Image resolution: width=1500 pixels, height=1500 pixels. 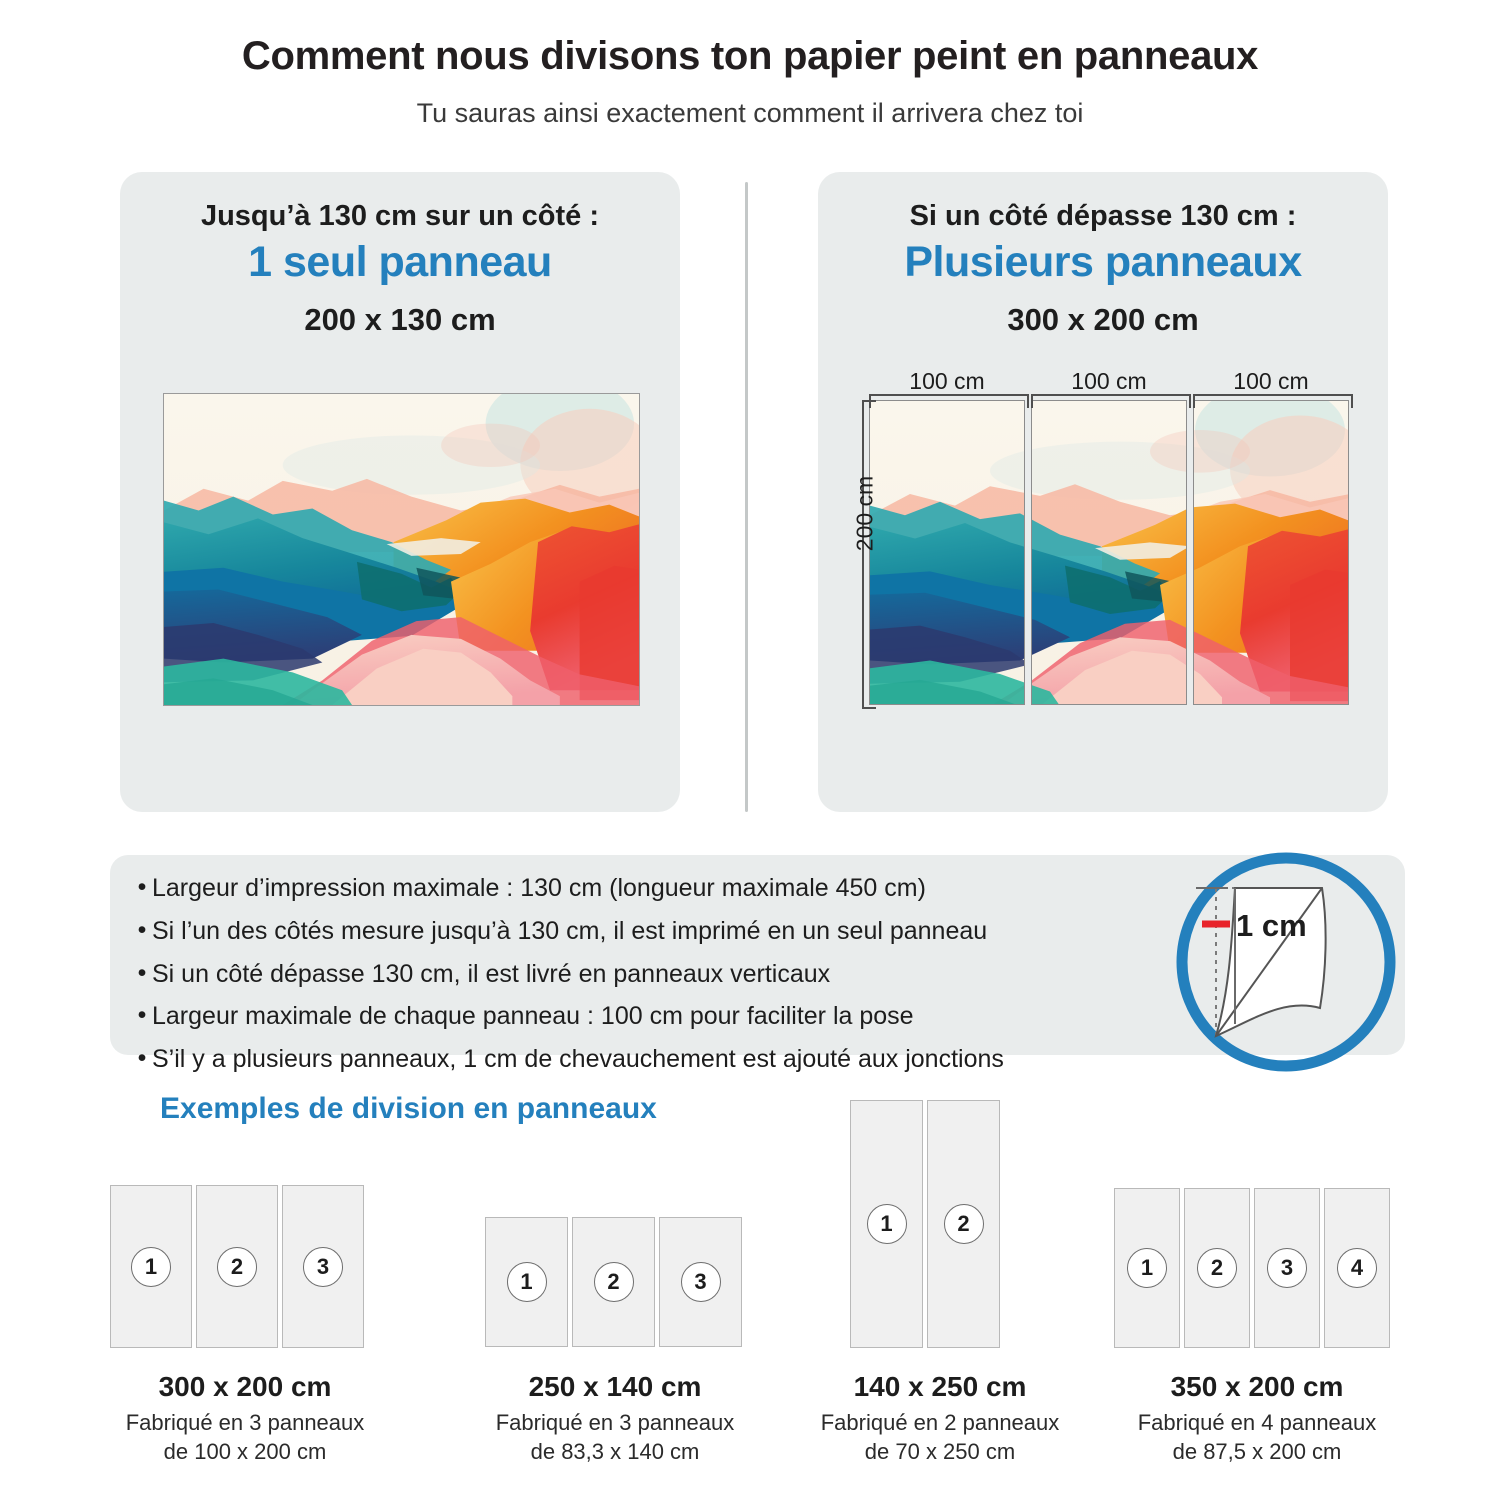 What do you see at coordinates (1252, 1268) in the screenshot?
I see `example-panels: 1 2 3 4` at bounding box center [1252, 1268].